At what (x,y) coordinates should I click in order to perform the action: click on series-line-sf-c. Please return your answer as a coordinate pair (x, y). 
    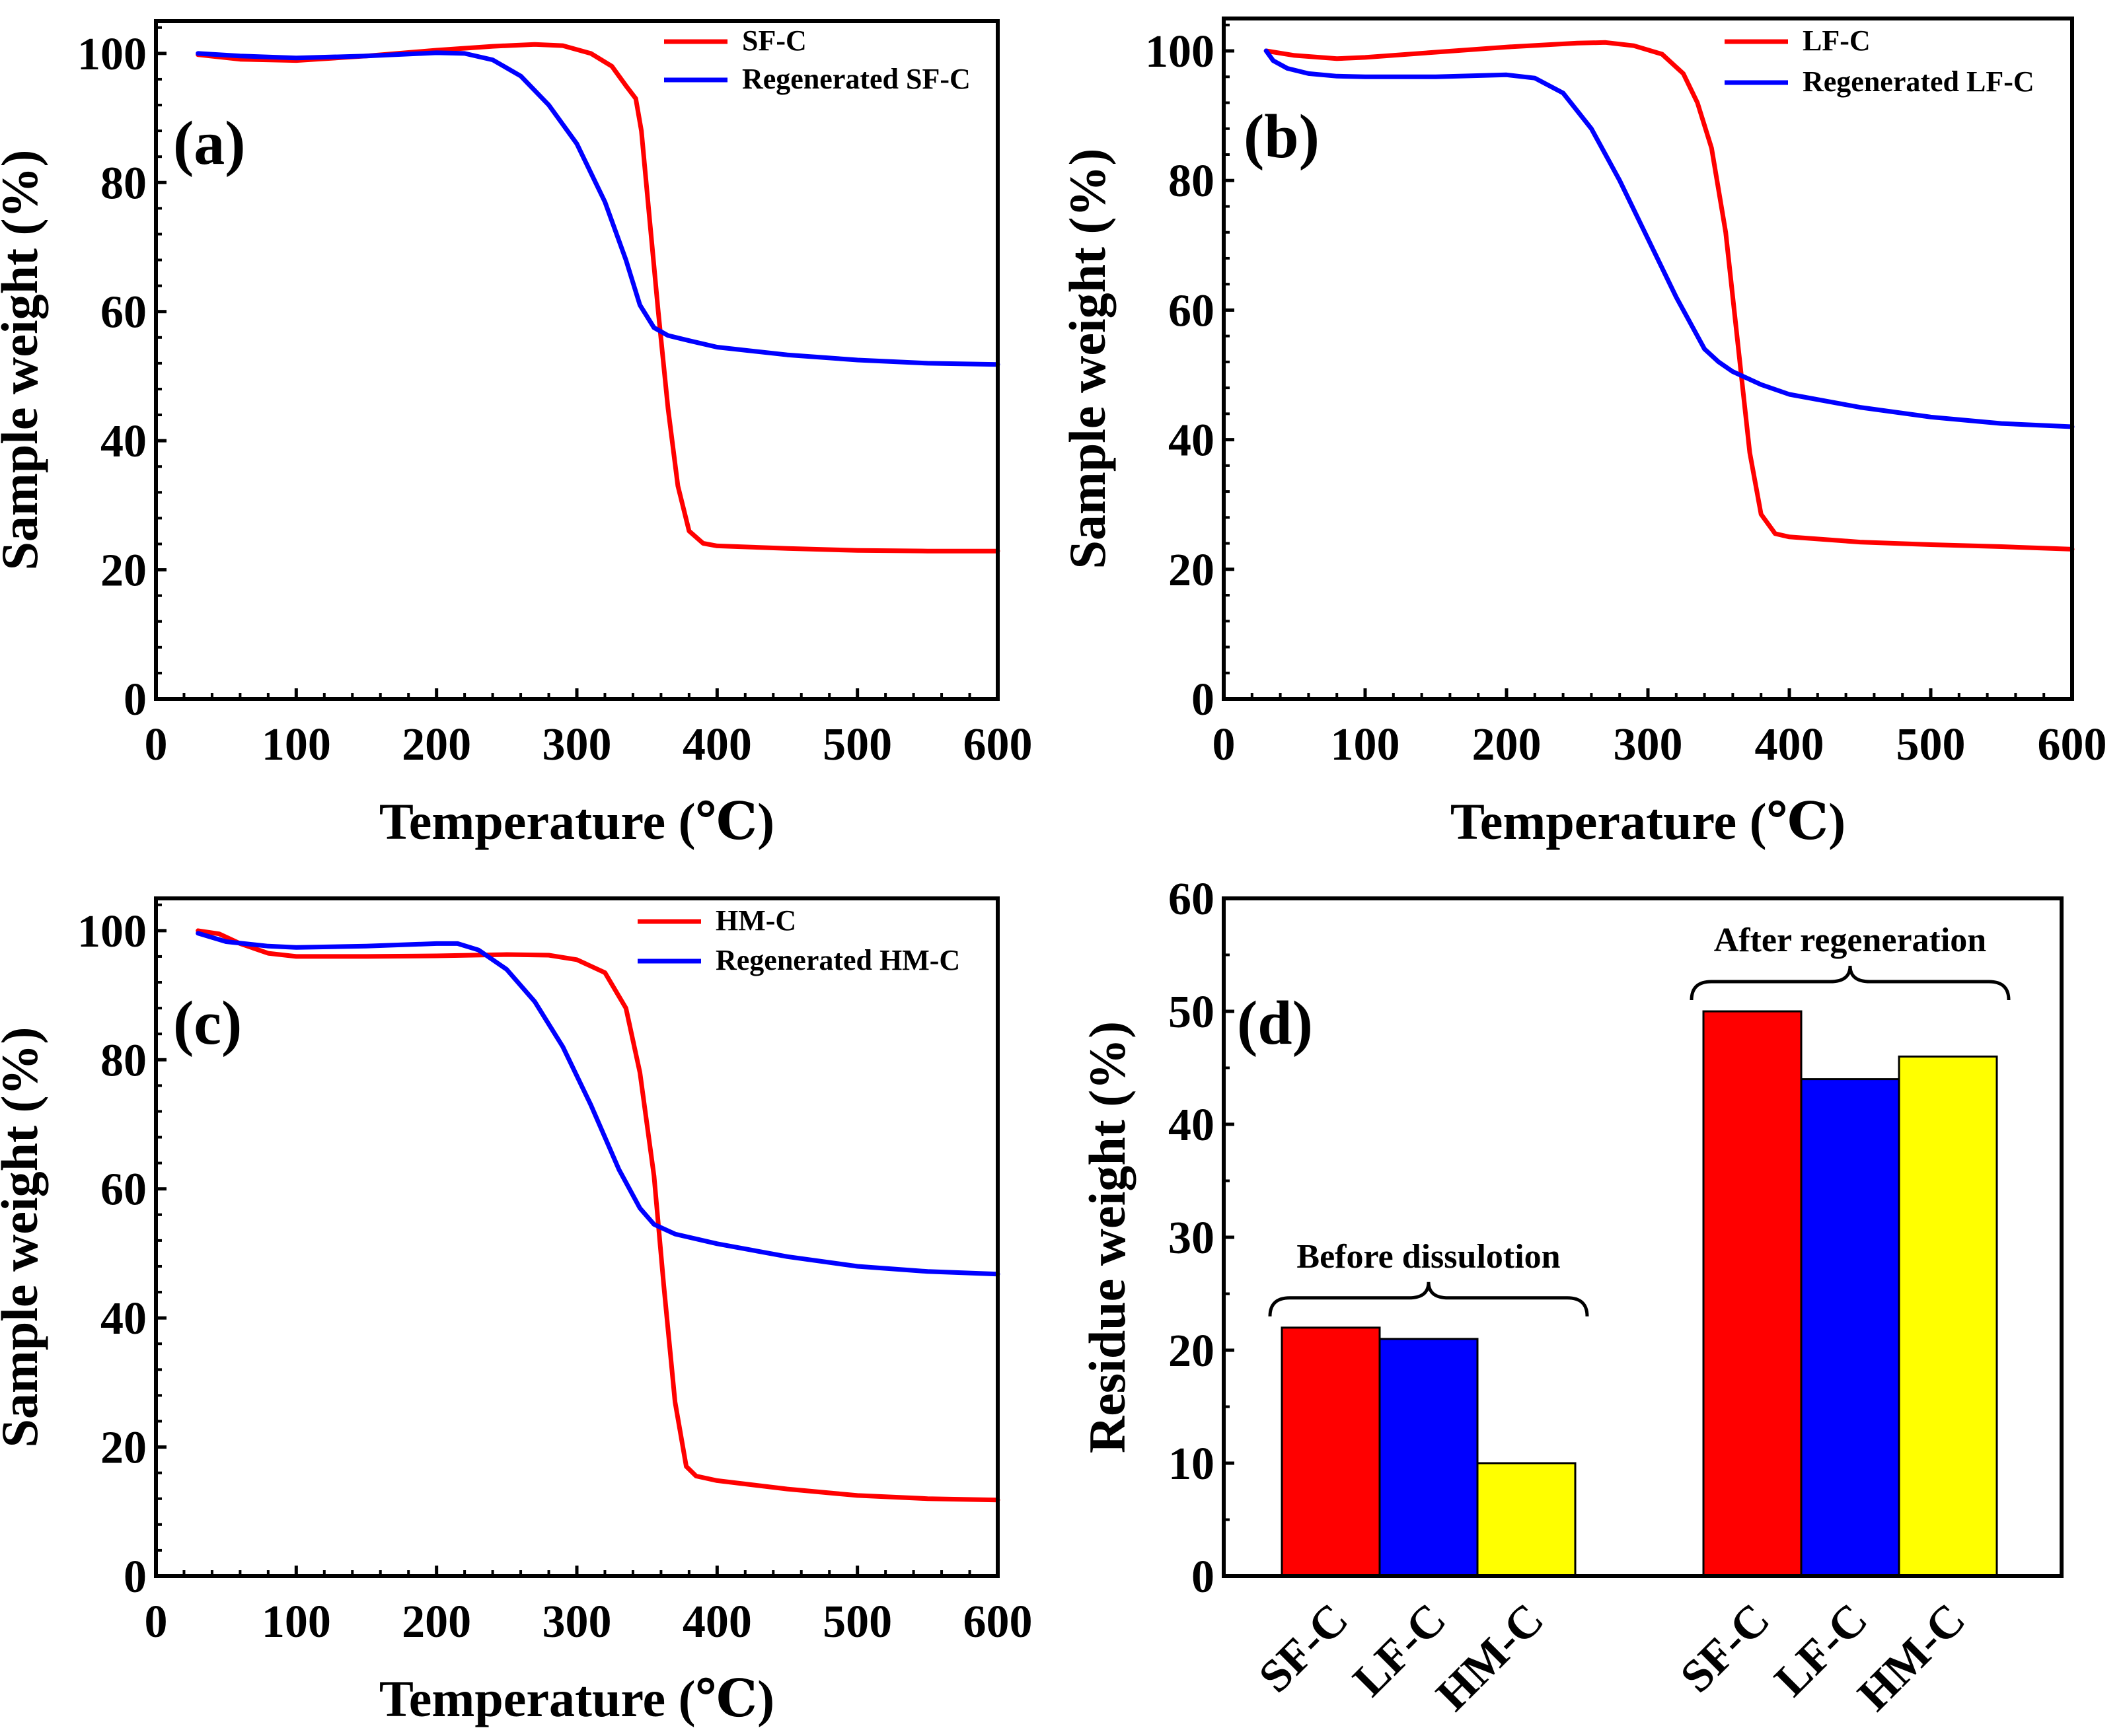
    Looking at the image, I should click on (598, 298).